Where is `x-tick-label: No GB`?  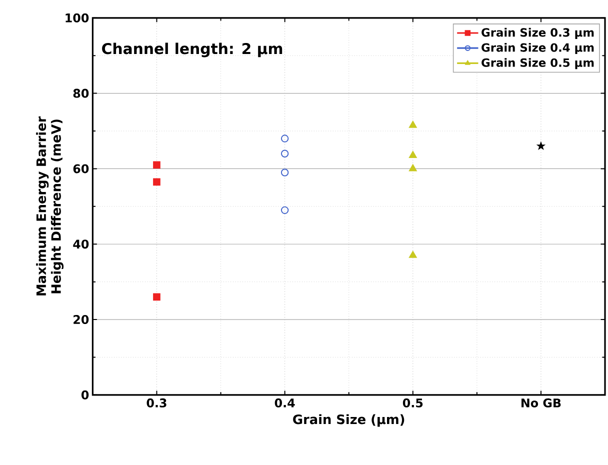 x-tick-label: No GB is located at coordinates (541, 403).